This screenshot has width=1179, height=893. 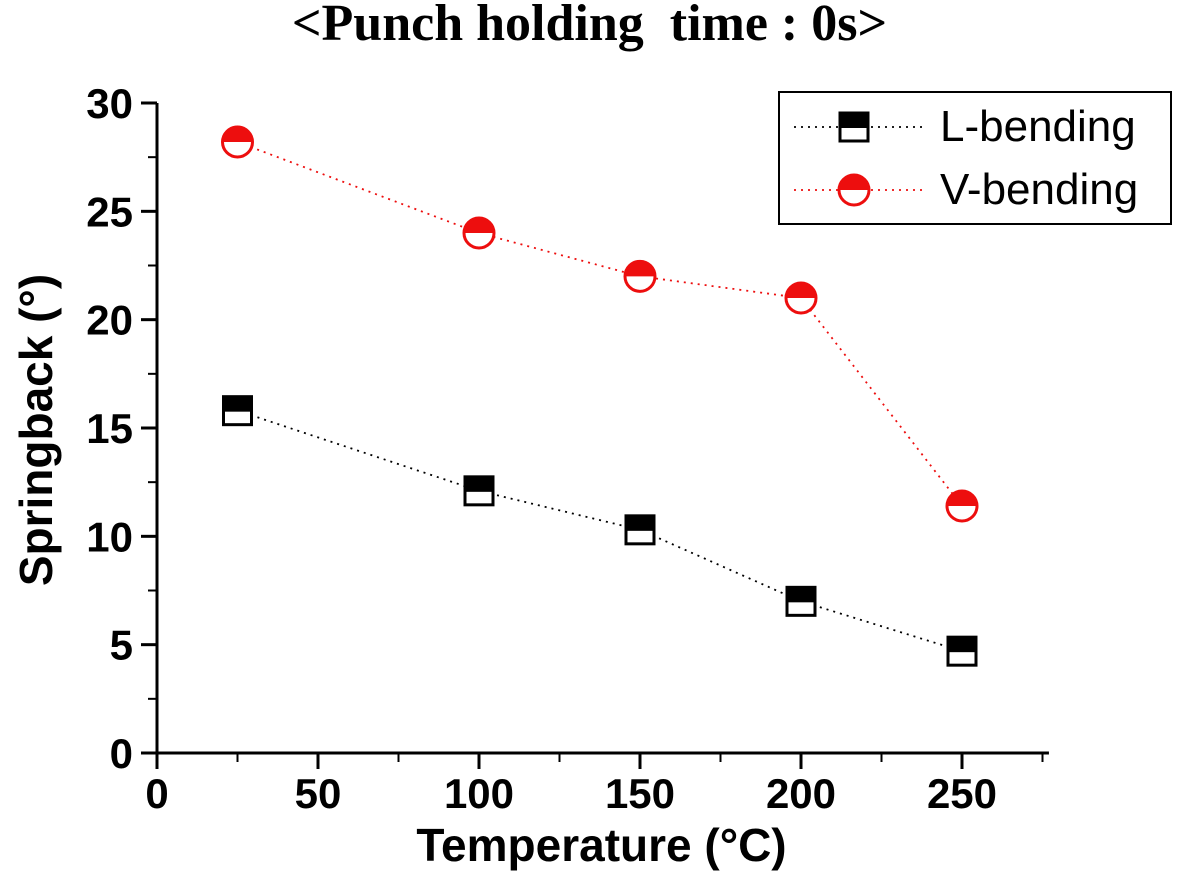 I want to click on x-tick-label: 150, so click(x=640, y=793).